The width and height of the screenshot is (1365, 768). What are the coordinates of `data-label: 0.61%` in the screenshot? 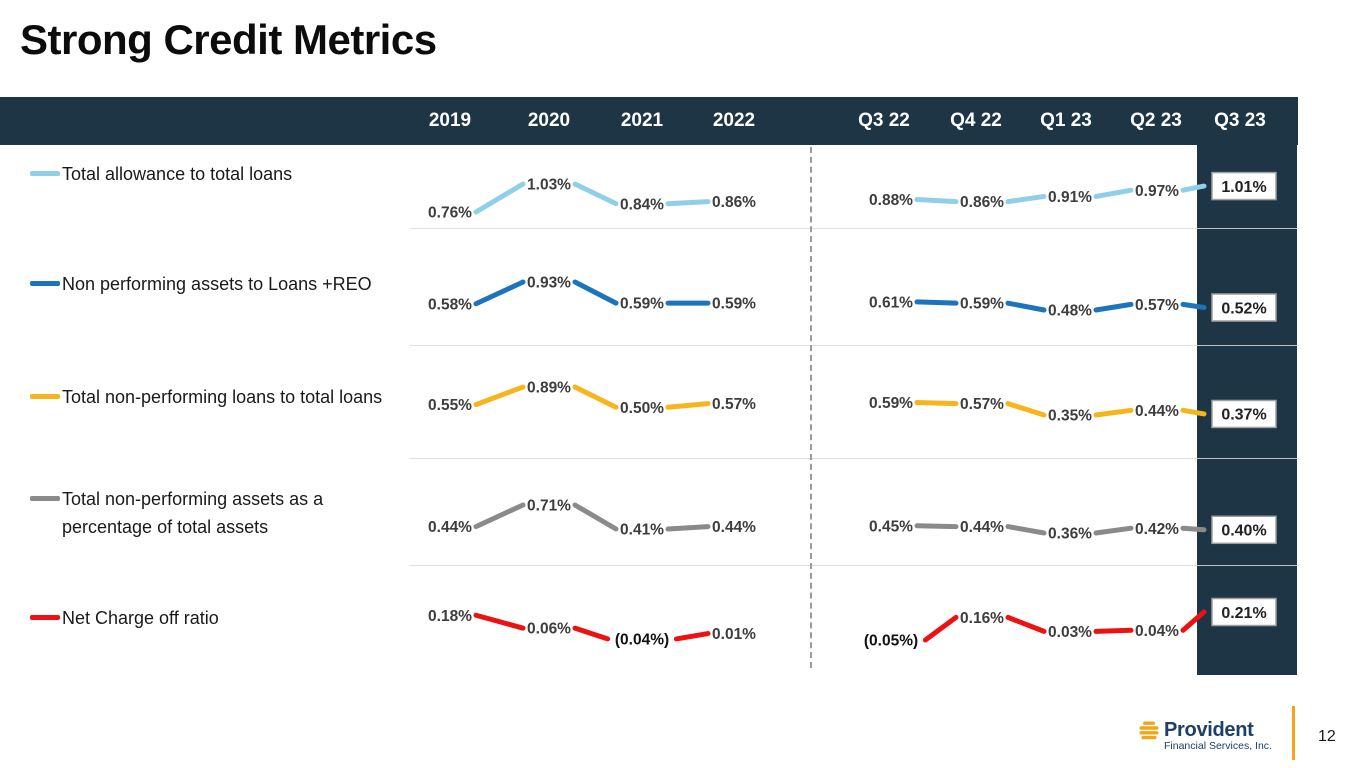 It's located at (891, 302).